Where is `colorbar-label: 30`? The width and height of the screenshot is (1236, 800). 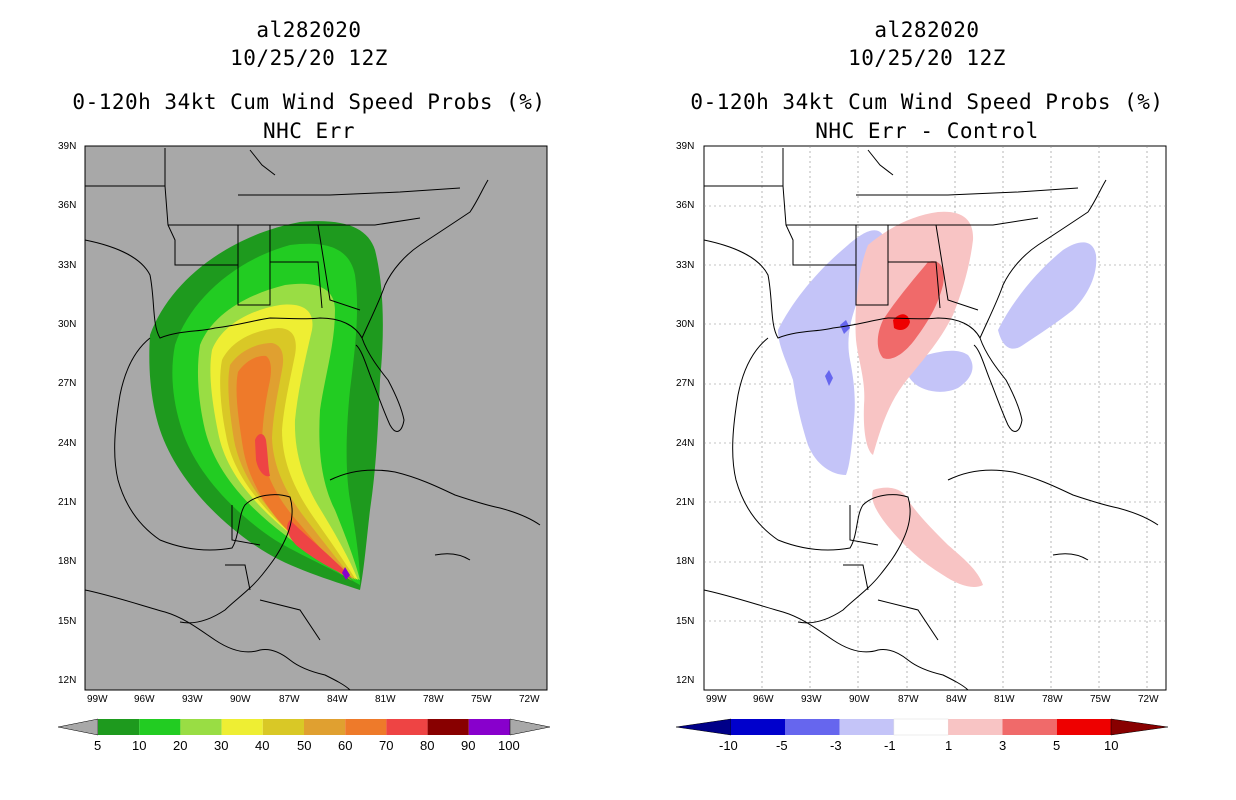
colorbar-label: 30 is located at coordinates (221, 745).